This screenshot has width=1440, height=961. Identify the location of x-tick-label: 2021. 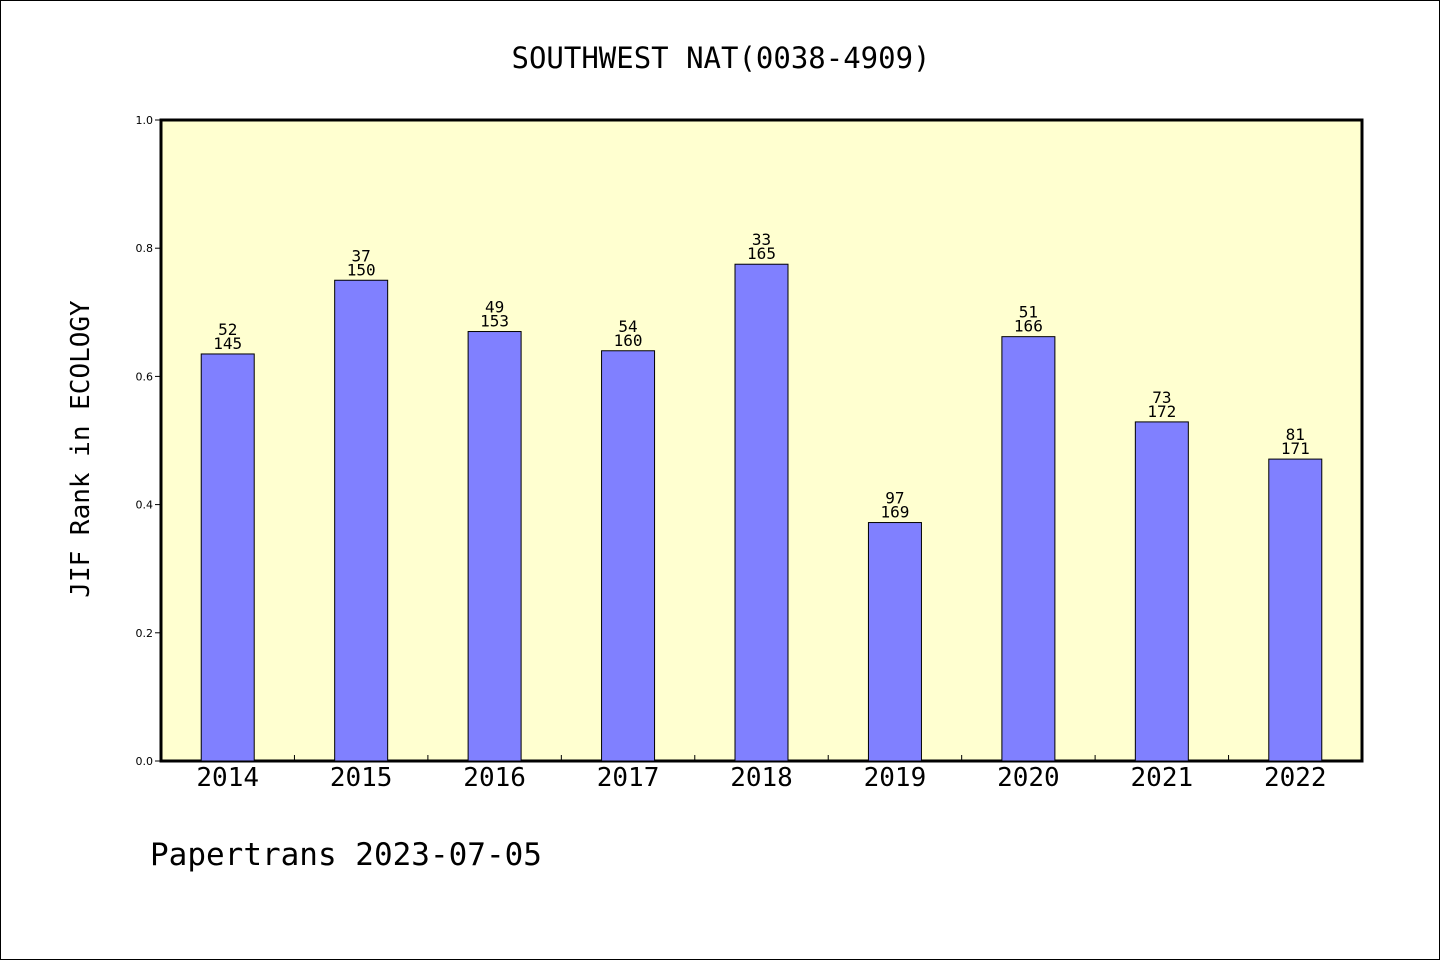
(1162, 778).